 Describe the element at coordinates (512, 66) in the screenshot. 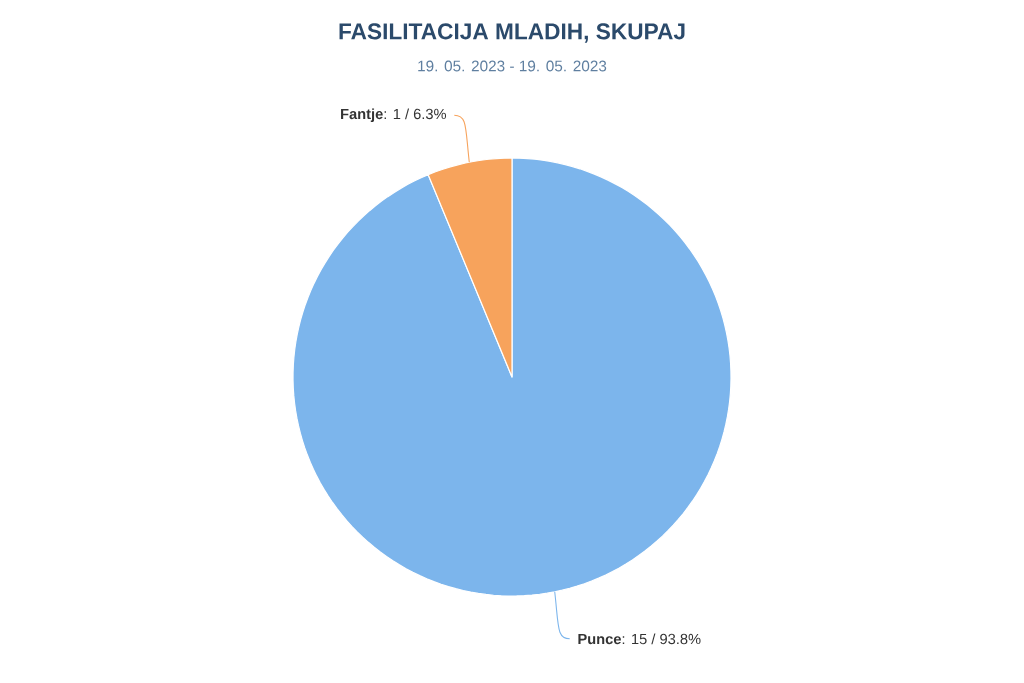

I see `chart-subtitle: 19. 05. 2023 - 19. 05. 2023` at that location.